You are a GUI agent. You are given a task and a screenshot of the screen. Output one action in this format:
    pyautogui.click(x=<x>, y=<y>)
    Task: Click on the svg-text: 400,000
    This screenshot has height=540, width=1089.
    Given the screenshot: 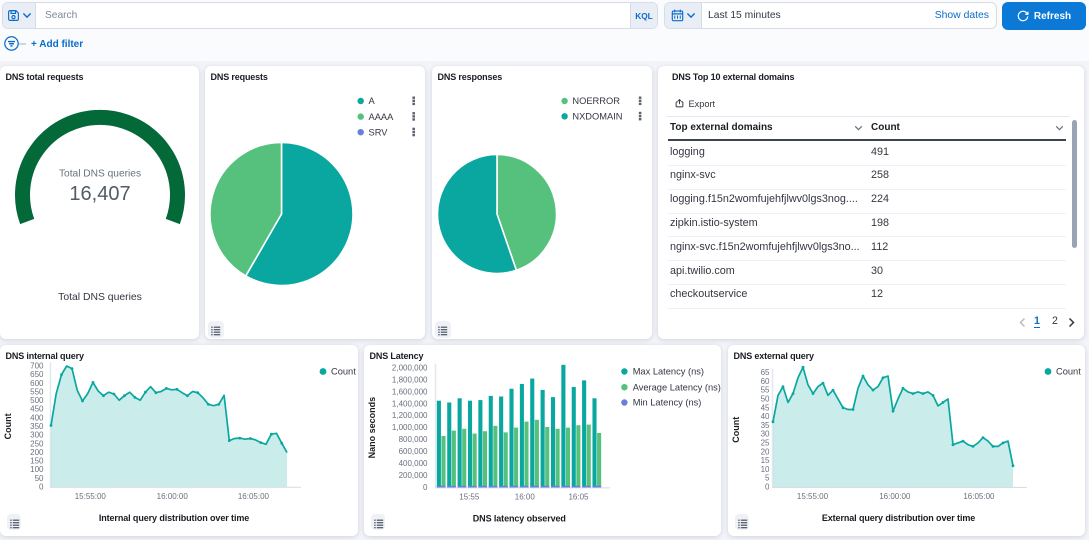 What is the action you would take?
    pyautogui.click(x=413, y=463)
    